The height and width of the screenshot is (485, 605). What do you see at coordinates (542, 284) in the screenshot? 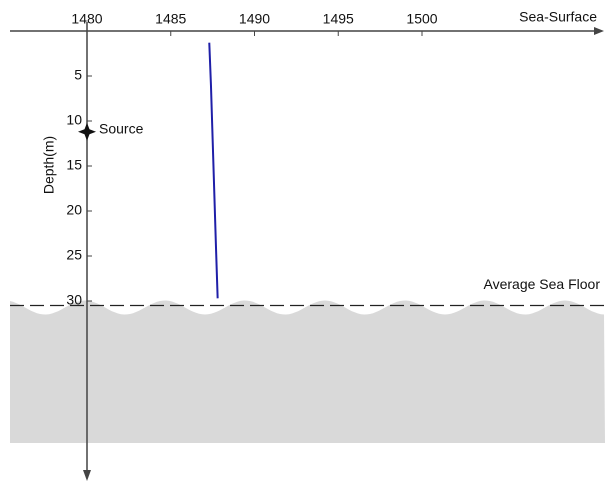
I see `sea-floor-label: Average Sea Floor` at bounding box center [542, 284].